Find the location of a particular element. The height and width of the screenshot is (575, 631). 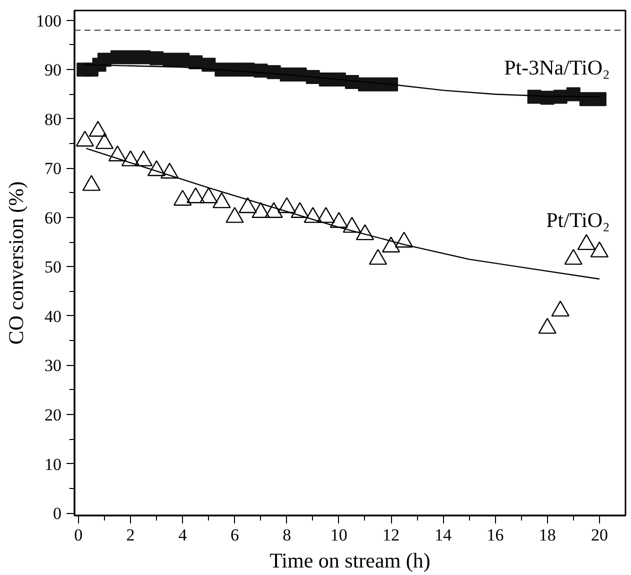

y-tick-label: 90 is located at coordinates (53, 70).